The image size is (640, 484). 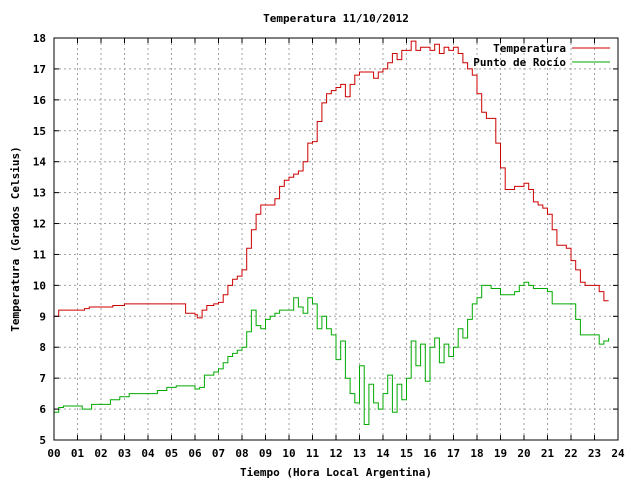 I want to click on x-axis-label: Tiempo (Hora Local Argentina), so click(x=336, y=472).